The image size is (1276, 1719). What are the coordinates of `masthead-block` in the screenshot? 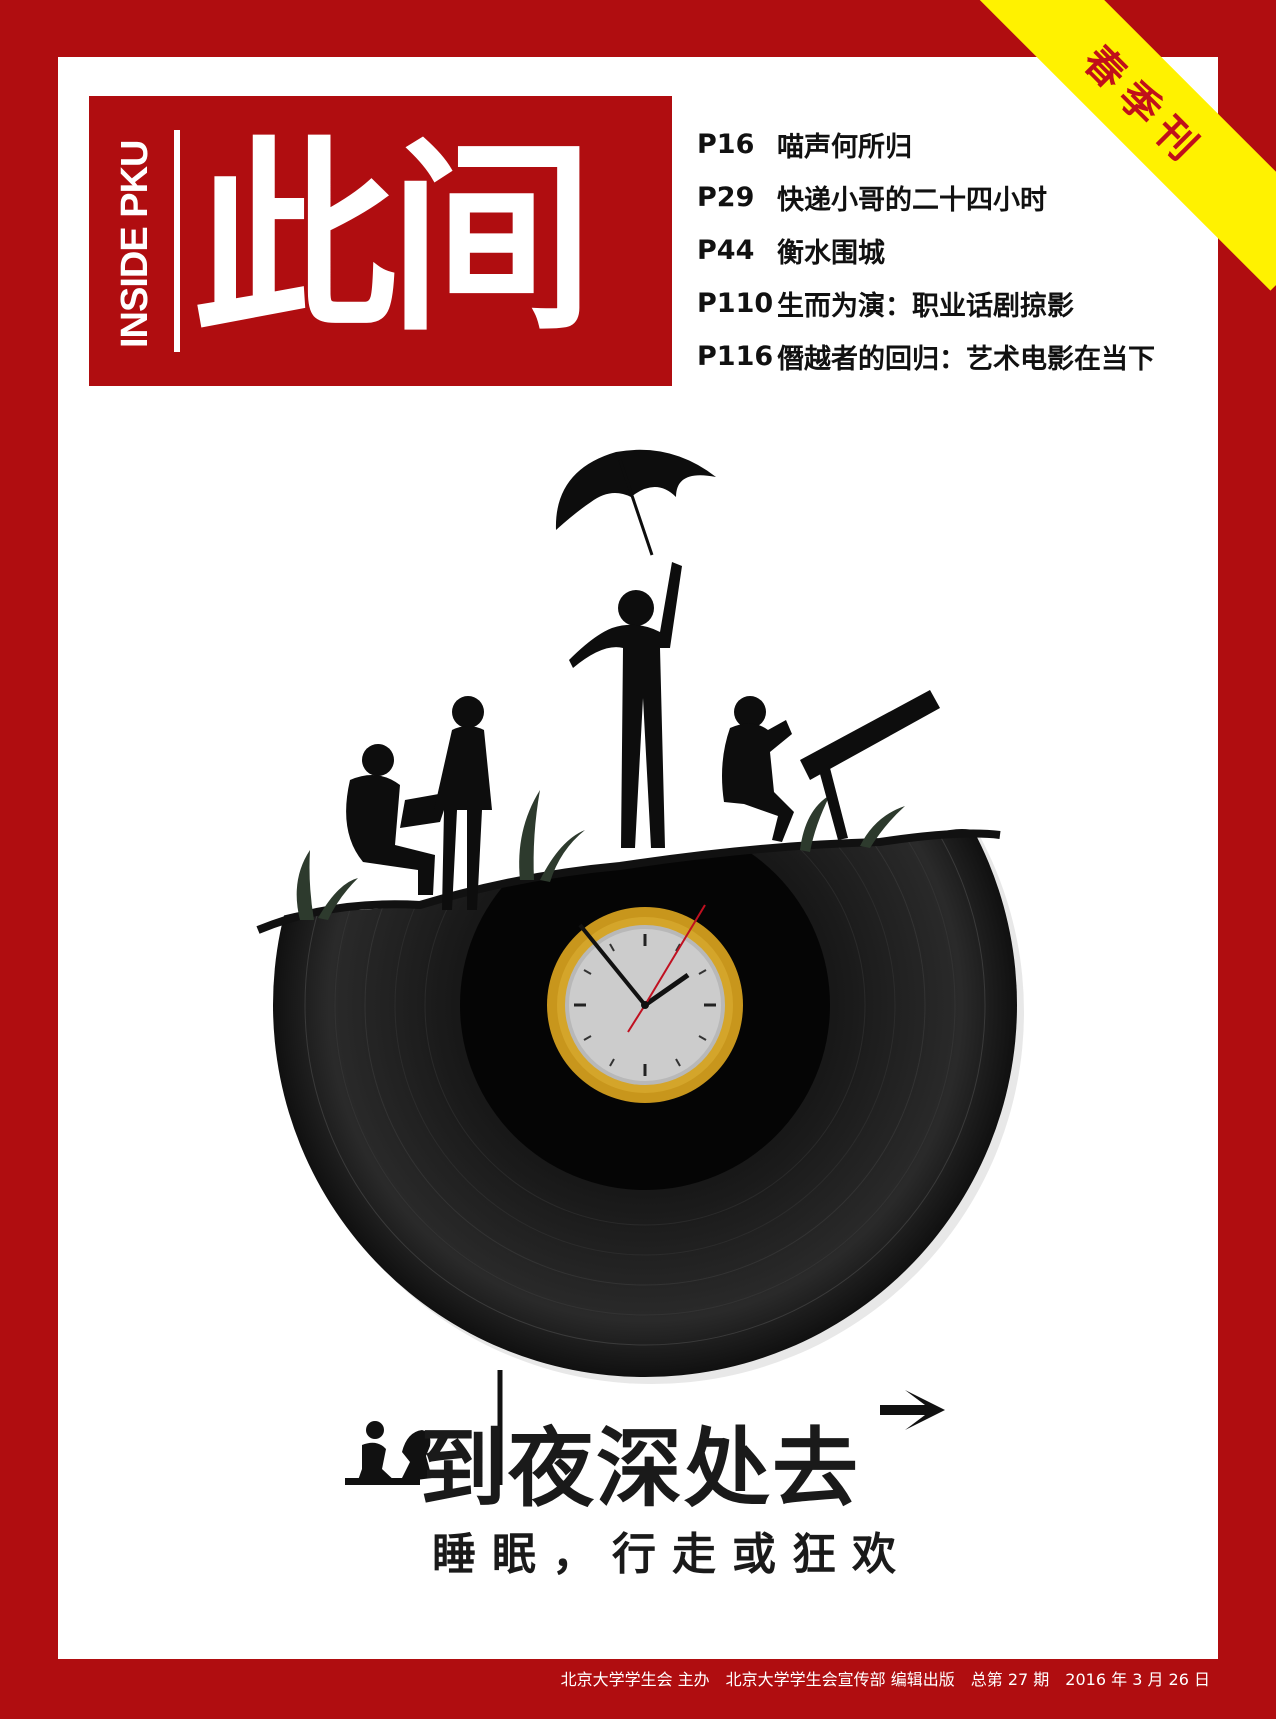 It's located at (380, 241).